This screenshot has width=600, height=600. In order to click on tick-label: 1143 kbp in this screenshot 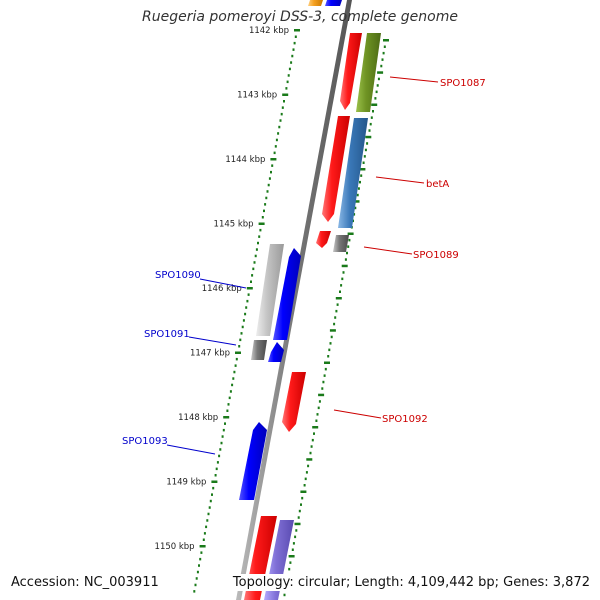, I will do `click(257, 96)`.